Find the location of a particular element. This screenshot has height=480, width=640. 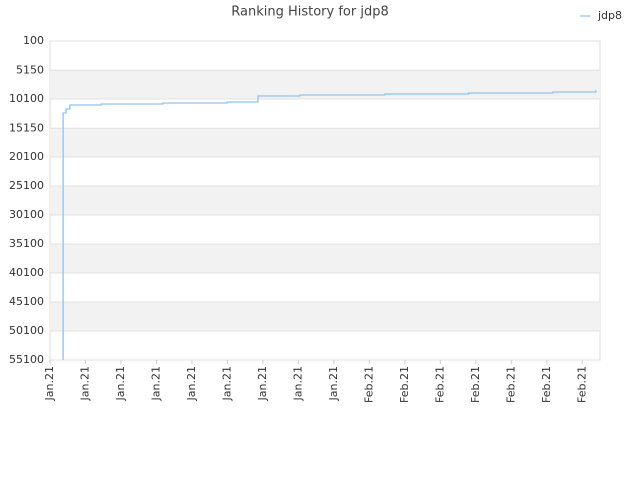

y-tick-label: 50100 is located at coordinates (26, 330).